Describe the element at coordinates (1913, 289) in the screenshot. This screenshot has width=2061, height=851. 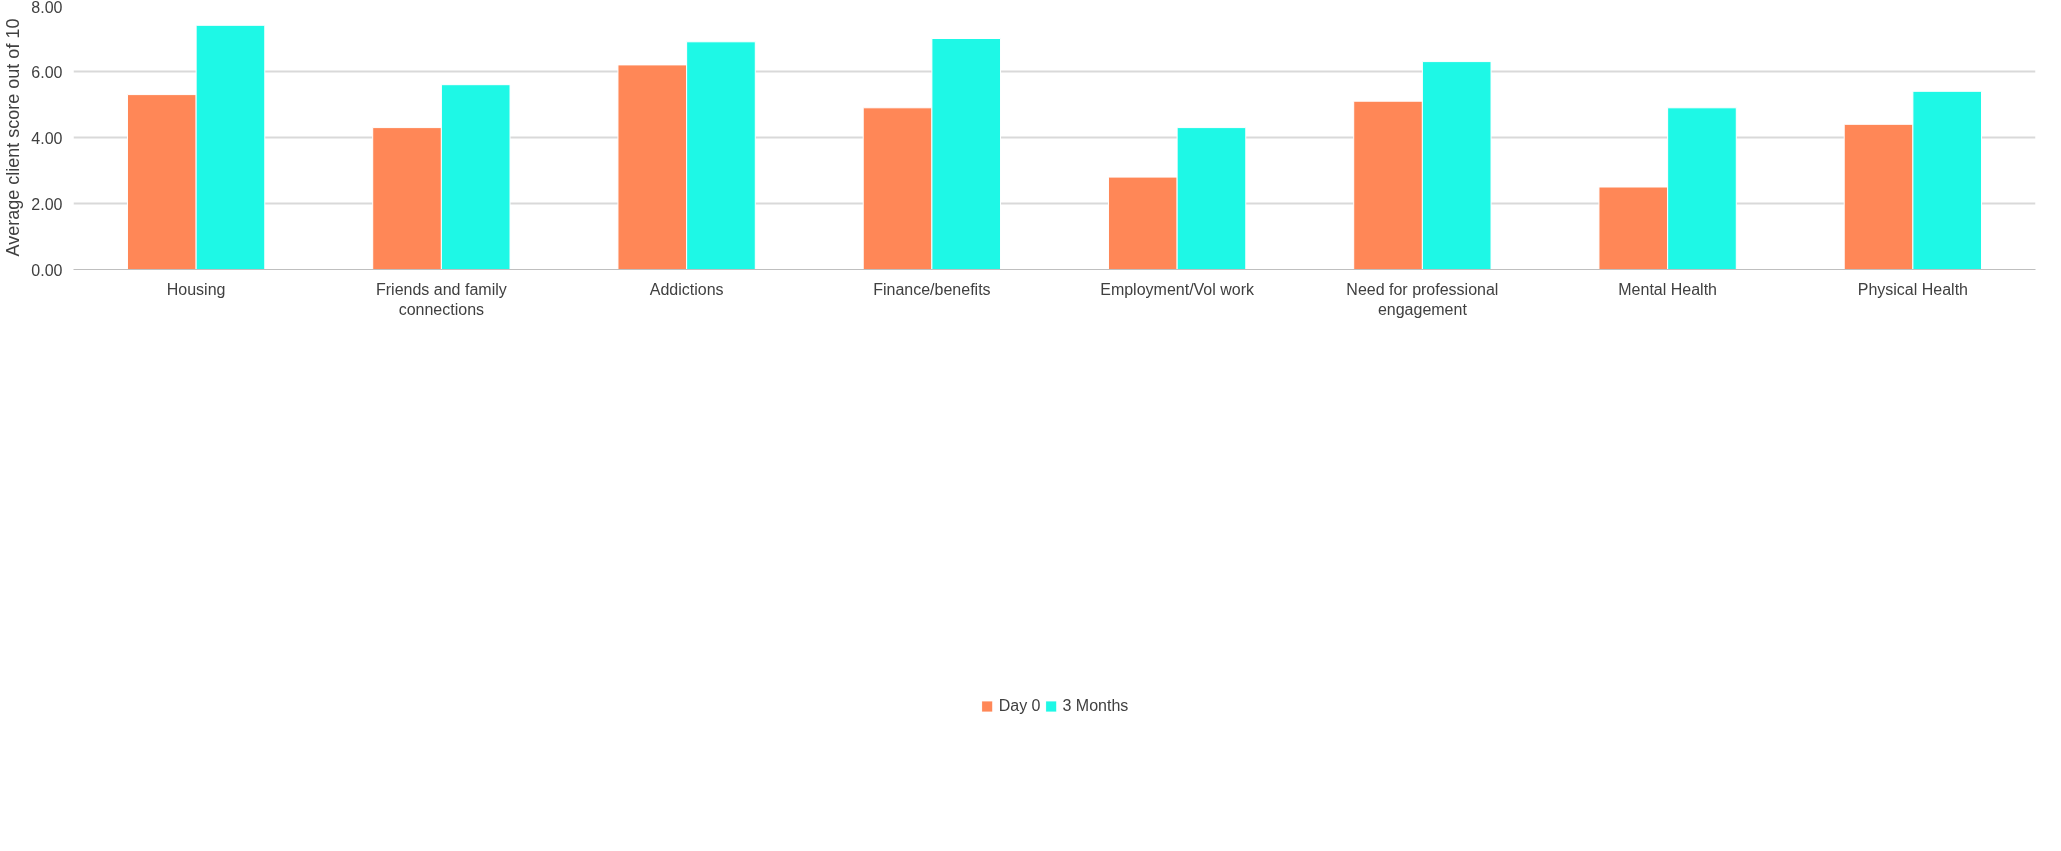
I see `x-tick-label: Physical Health` at that location.